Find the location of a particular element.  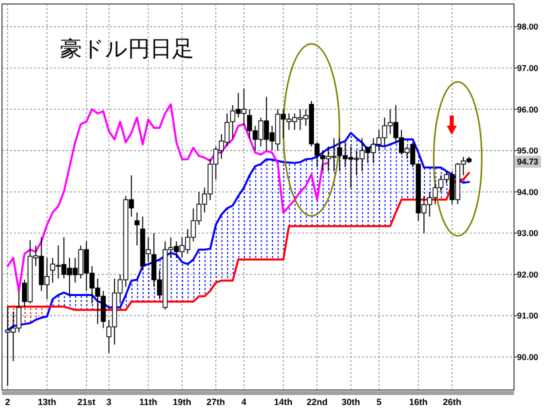

x-tick-label: 26th is located at coordinates (452, 402).